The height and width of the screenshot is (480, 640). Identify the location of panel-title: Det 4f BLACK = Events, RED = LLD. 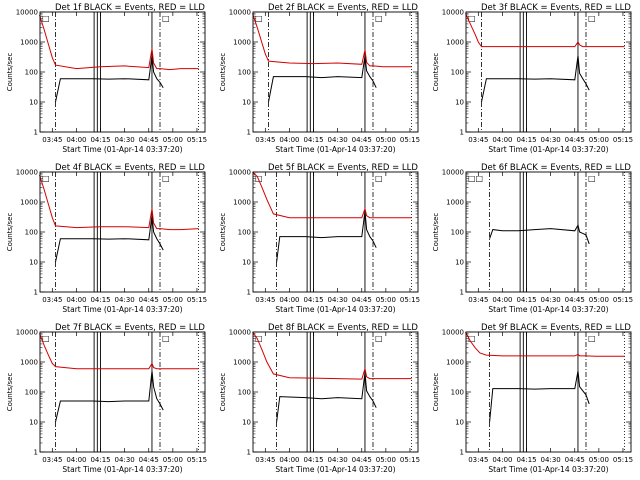
(130, 168).